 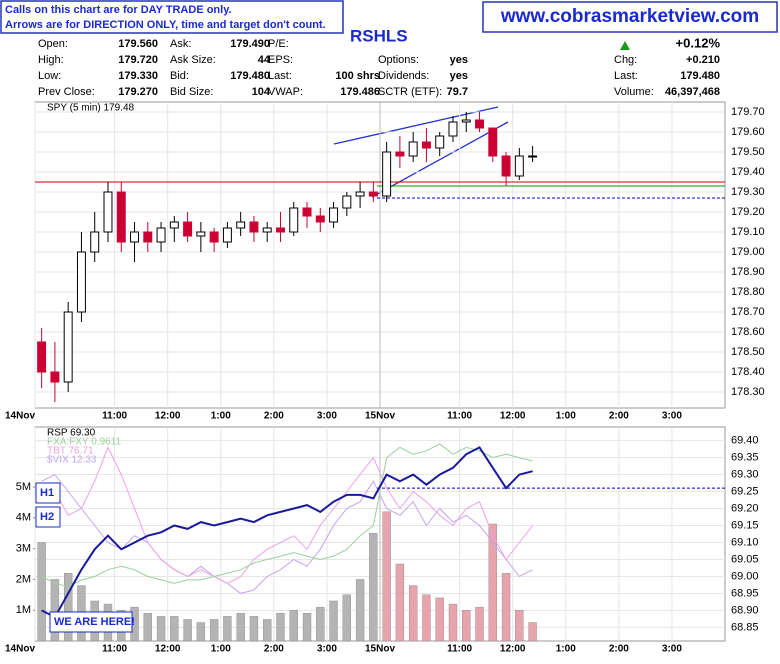 What do you see at coordinates (625, 60) in the screenshot?
I see `quote-label: Chg:` at bounding box center [625, 60].